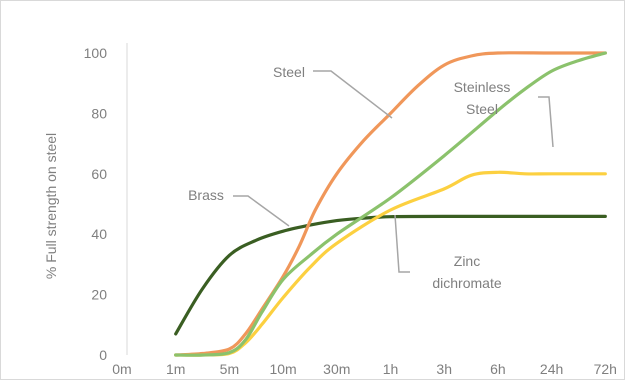 This screenshot has height=380, width=625. Describe the element at coordinates (99, 295) in the screenshot. I see `y-tick-label: 20` at that location.